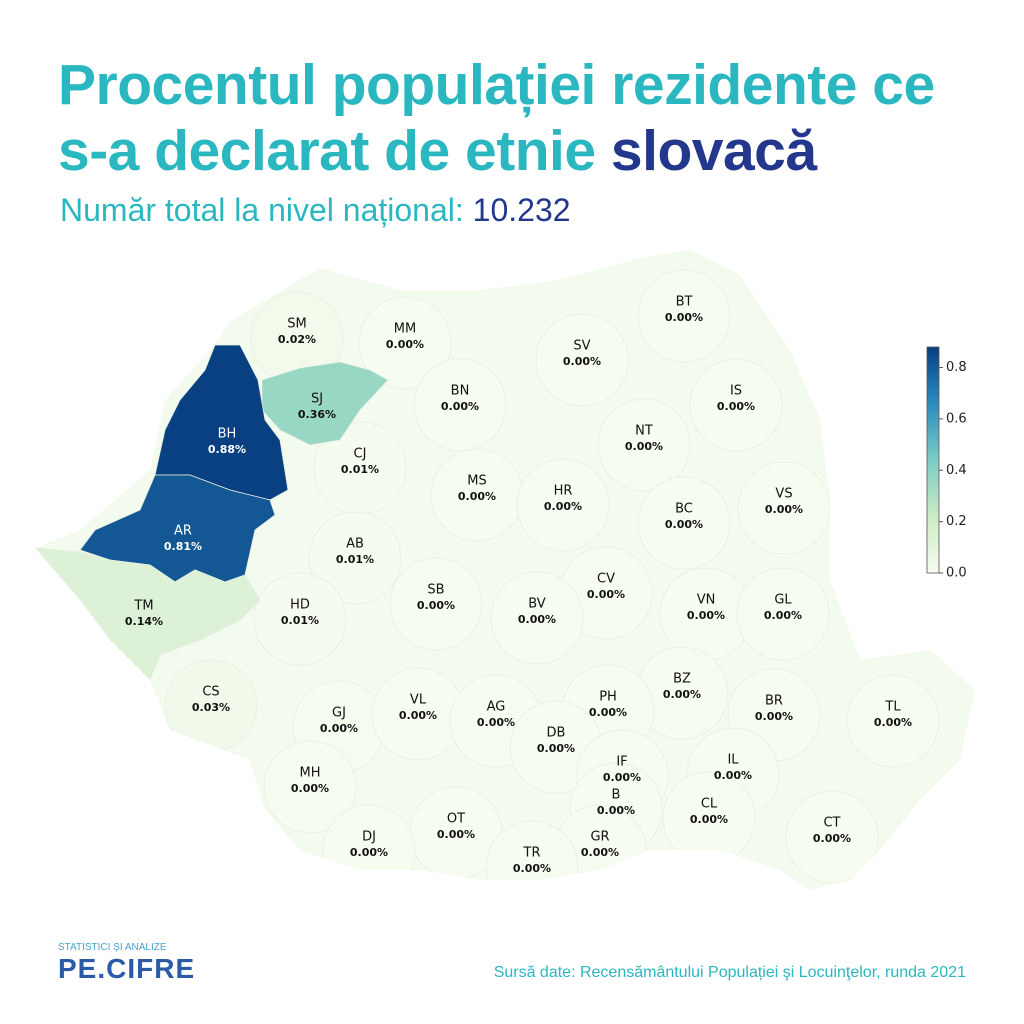 This screenshot has width=1024, height=1024. I want to click on county-code: SM, so click(296, 324).